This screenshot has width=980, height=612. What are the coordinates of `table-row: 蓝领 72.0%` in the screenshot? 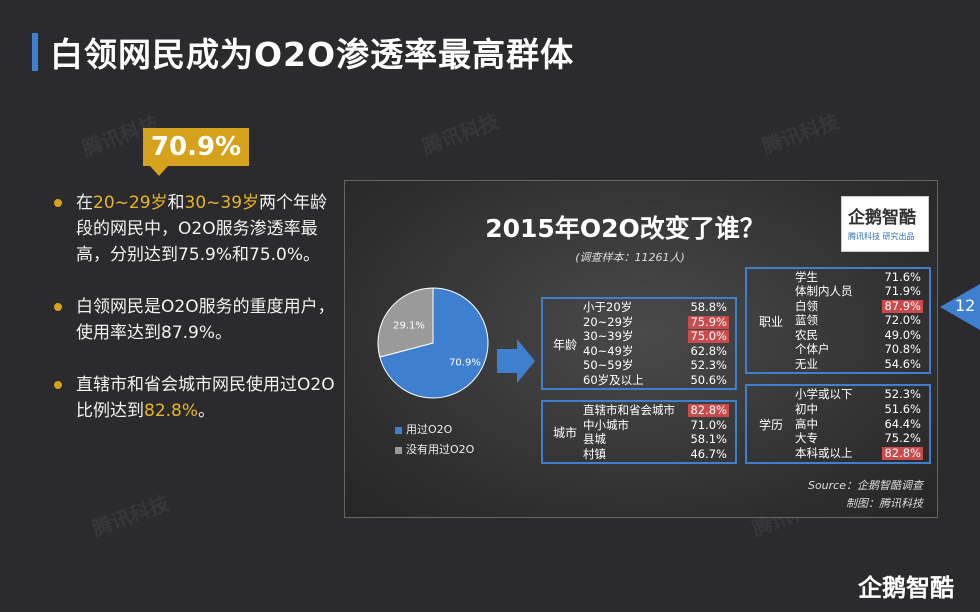 It's located at (859, 320).